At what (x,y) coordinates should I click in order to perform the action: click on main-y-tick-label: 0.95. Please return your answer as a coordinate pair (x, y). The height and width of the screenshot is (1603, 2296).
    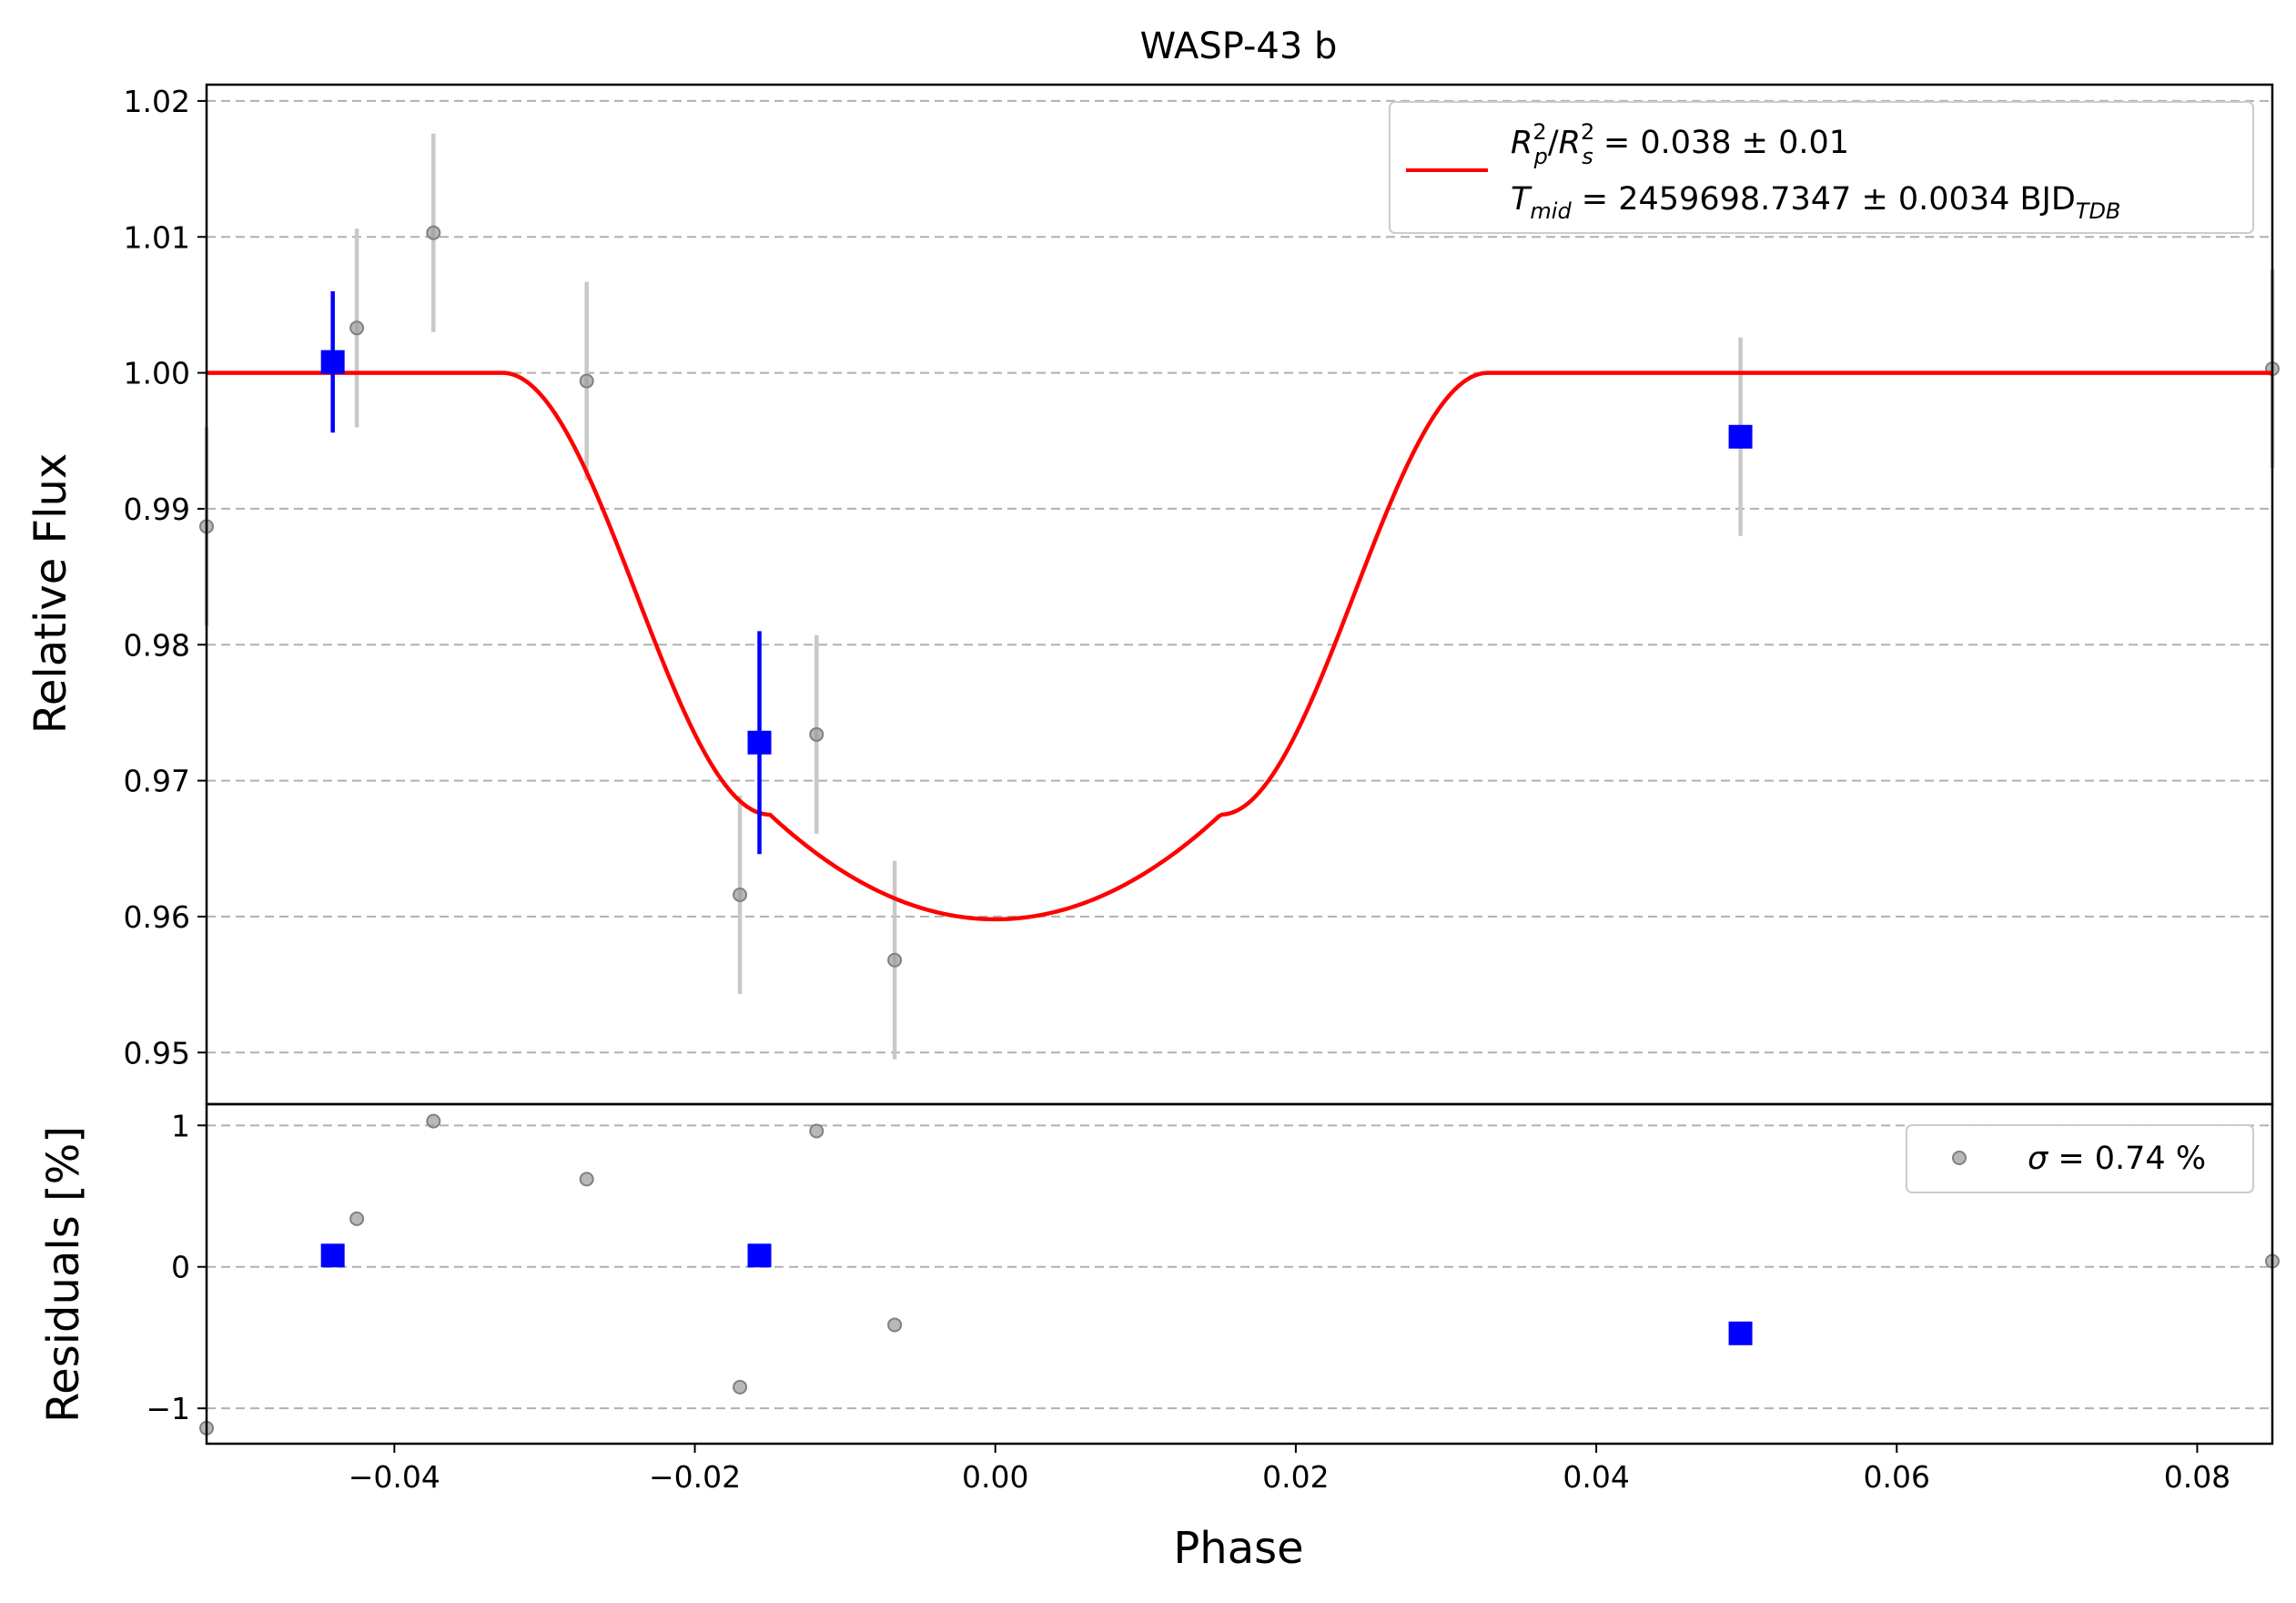
    Looking at the image, I should click on (157, 1052).